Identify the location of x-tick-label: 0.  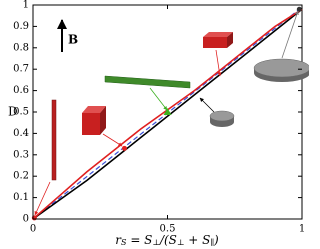
(33, 229).